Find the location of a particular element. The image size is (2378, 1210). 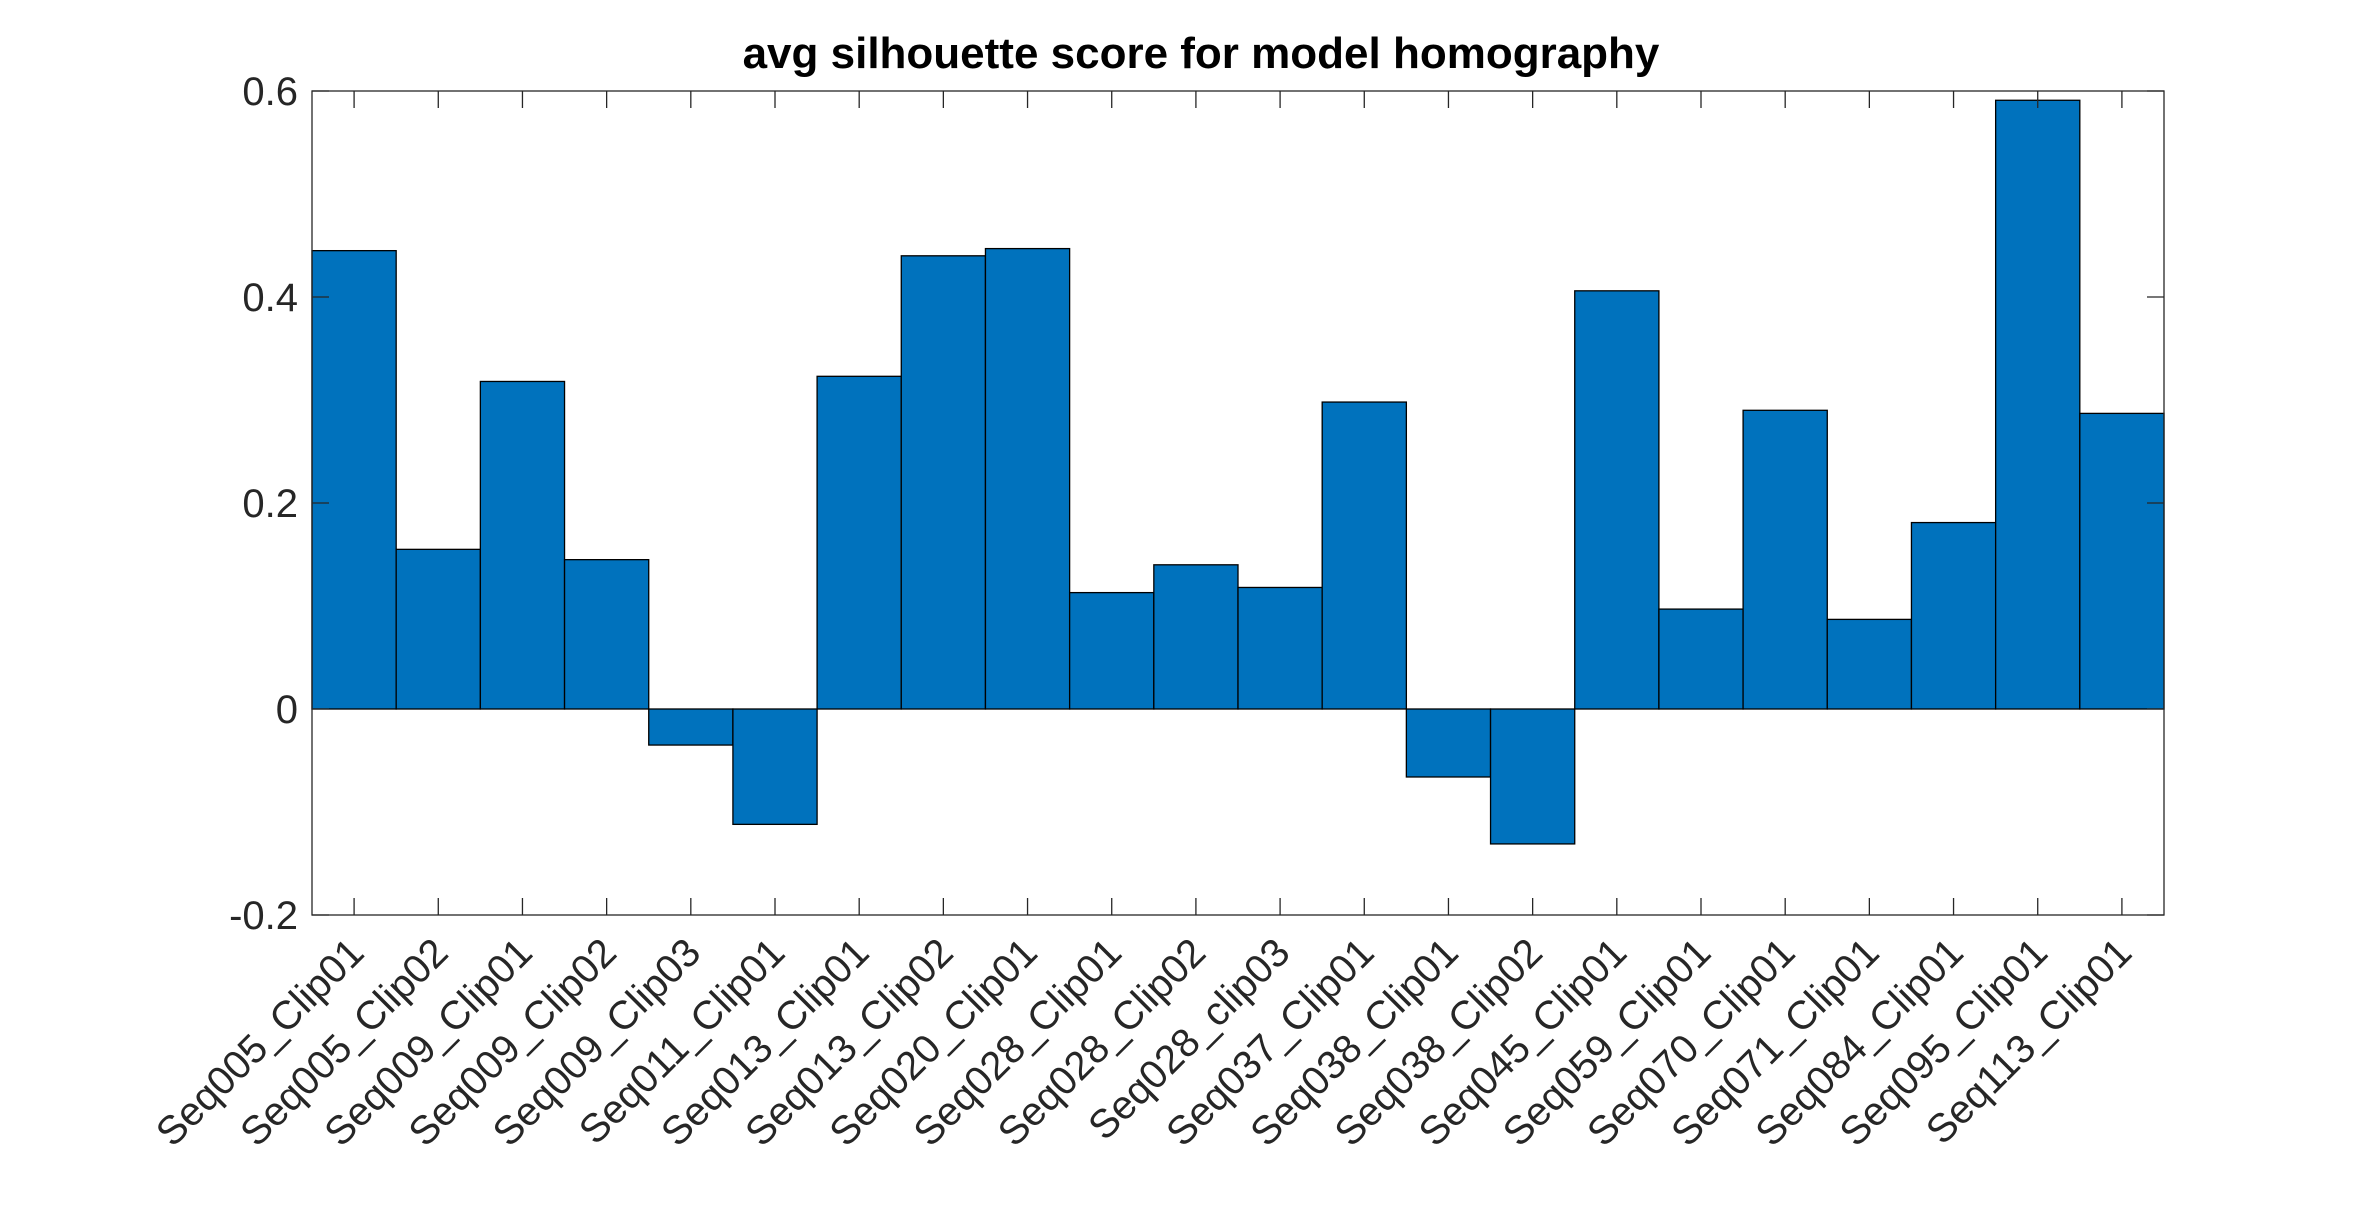

bar-seq038-clip02 is located at coordinates (1532, 776).